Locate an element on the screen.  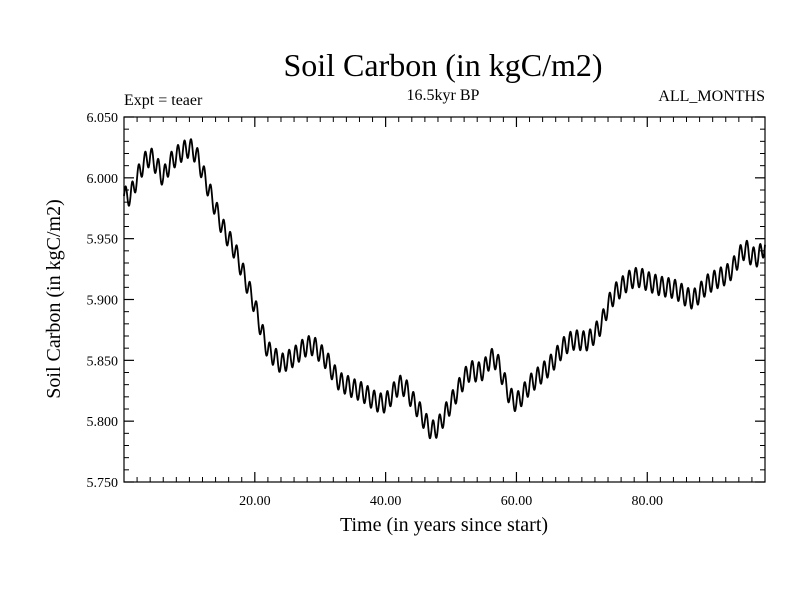
y-tick-label: 5.950 is located at coordinates (103, 240).